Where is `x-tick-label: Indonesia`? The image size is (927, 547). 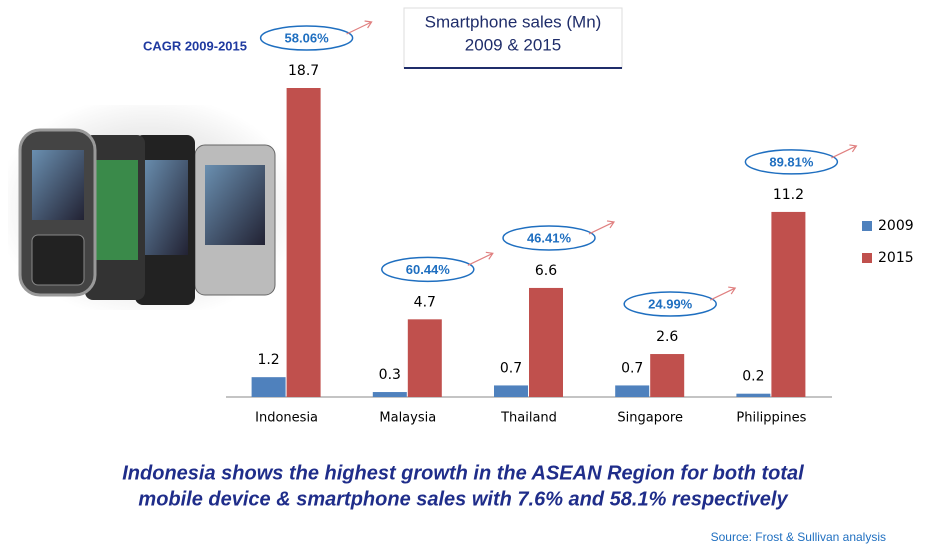
x-tick-label: Indonesia is located at coordinates (286, 418).